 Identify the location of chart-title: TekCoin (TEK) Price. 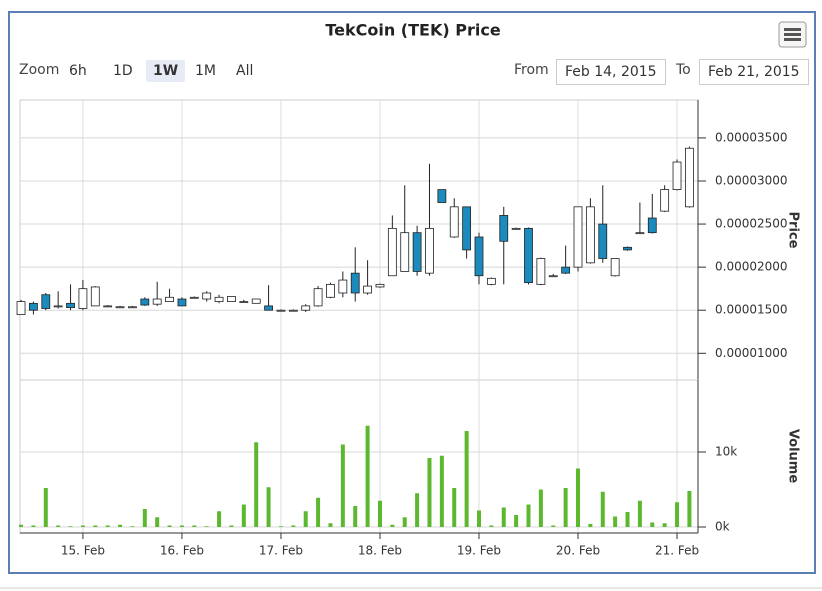
(412, 30).